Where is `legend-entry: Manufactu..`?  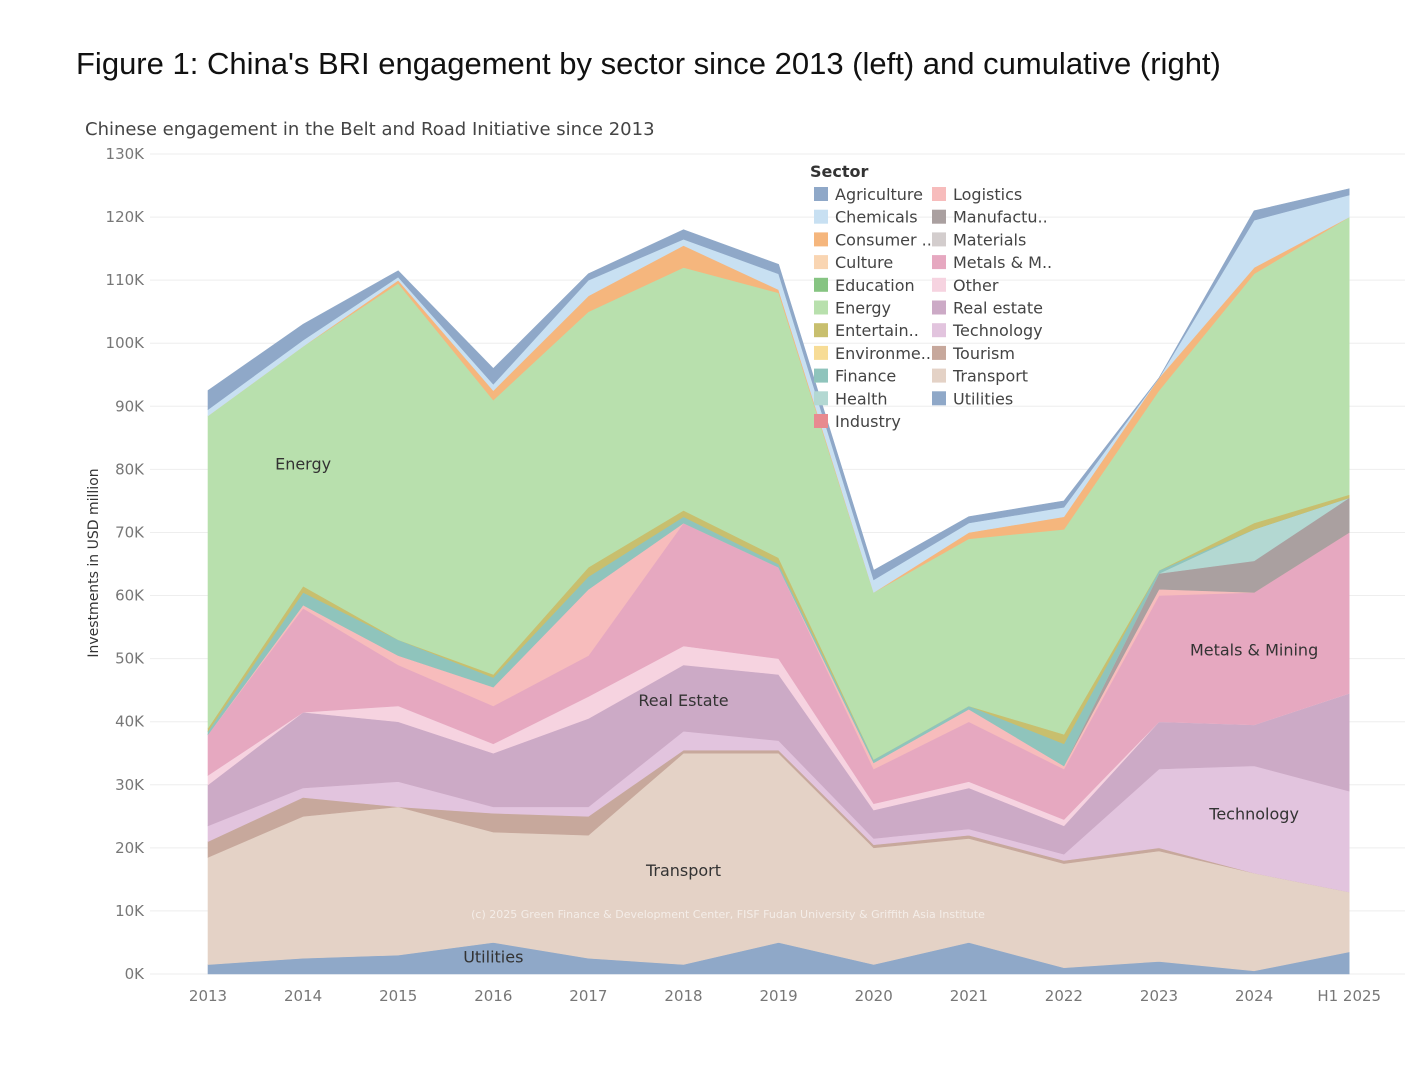
legend-entry: Manufactu.. is located at coordinates (1000, 217).